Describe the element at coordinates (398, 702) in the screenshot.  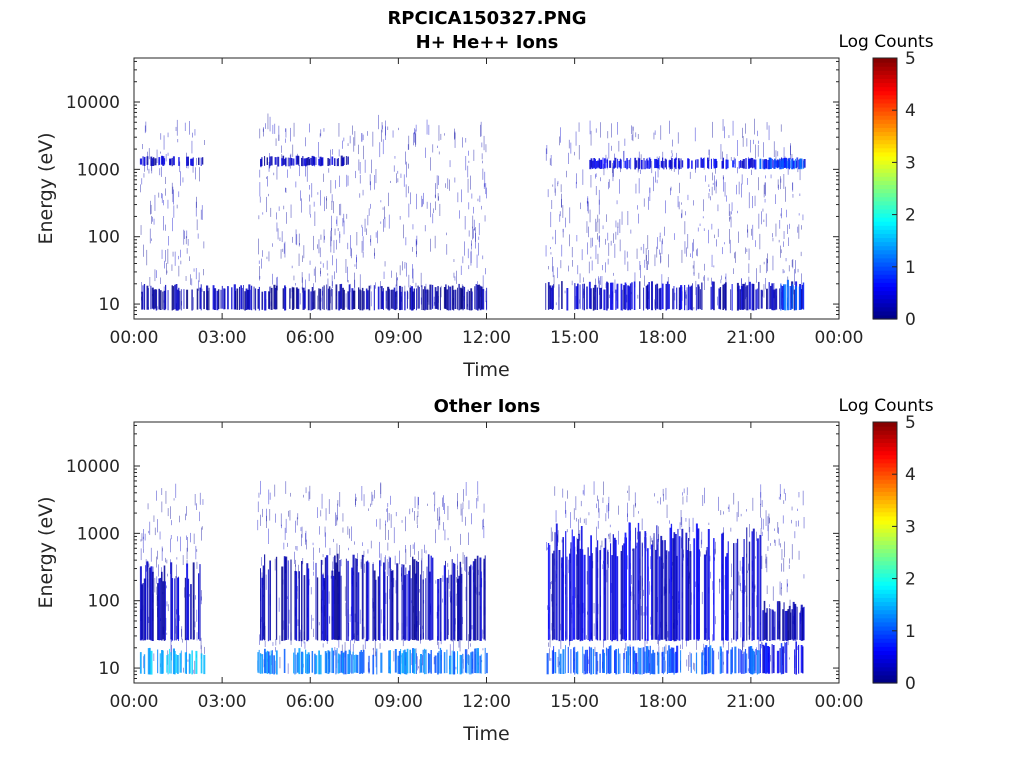
I see `x-tick-label: 09:00` at that location.